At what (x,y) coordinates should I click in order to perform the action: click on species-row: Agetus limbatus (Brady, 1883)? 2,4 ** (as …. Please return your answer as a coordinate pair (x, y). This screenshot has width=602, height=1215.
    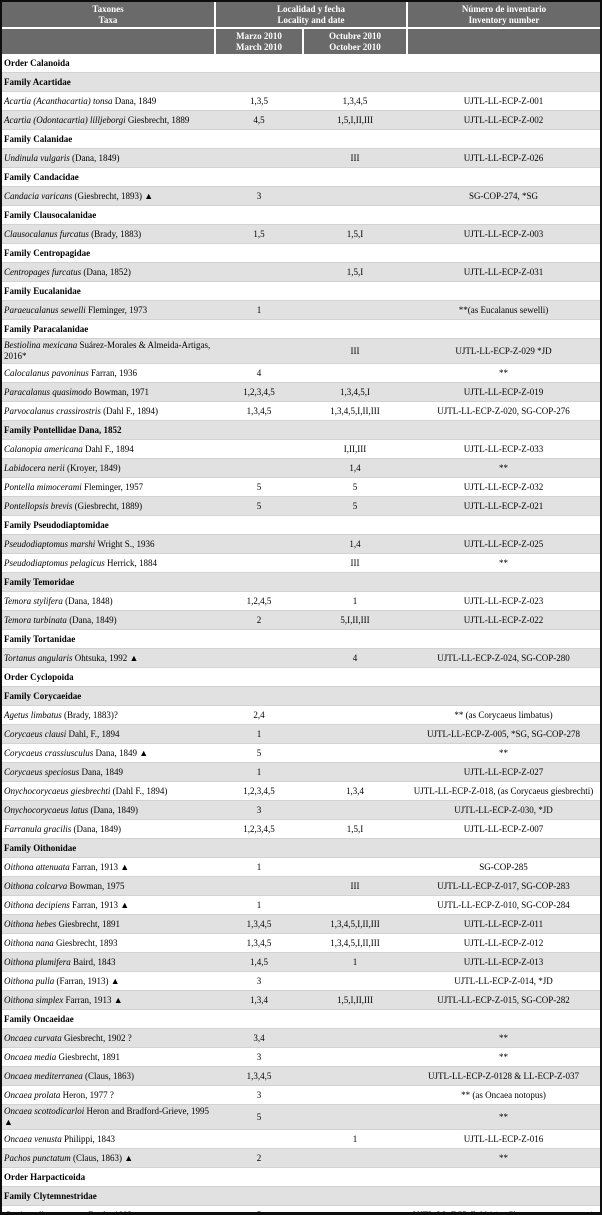
    Looking at the image, I should click on (301, 715).